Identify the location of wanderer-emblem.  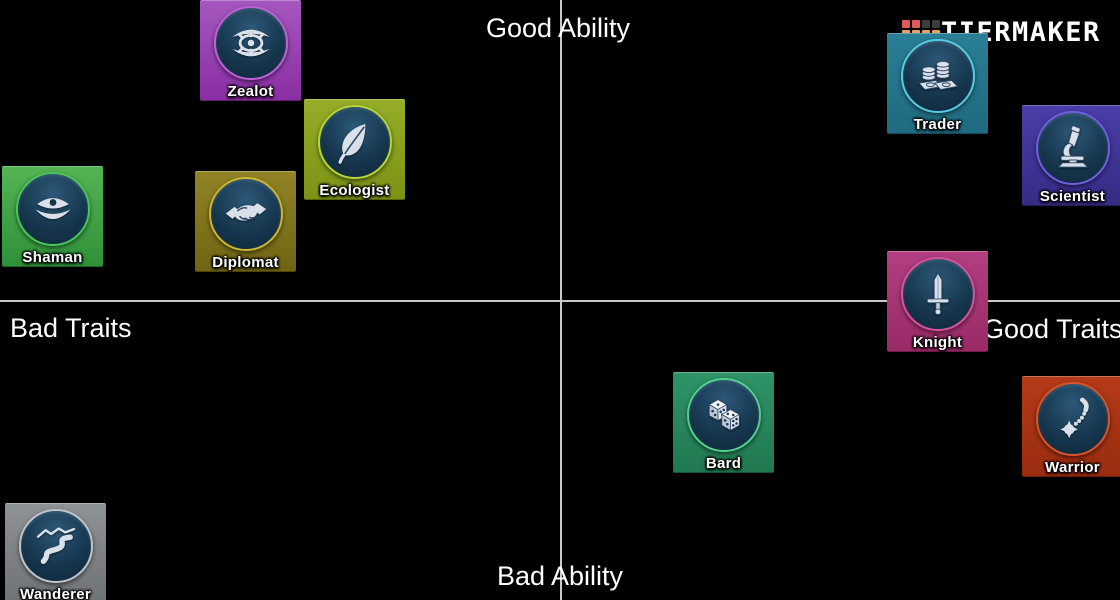
(55, 546).